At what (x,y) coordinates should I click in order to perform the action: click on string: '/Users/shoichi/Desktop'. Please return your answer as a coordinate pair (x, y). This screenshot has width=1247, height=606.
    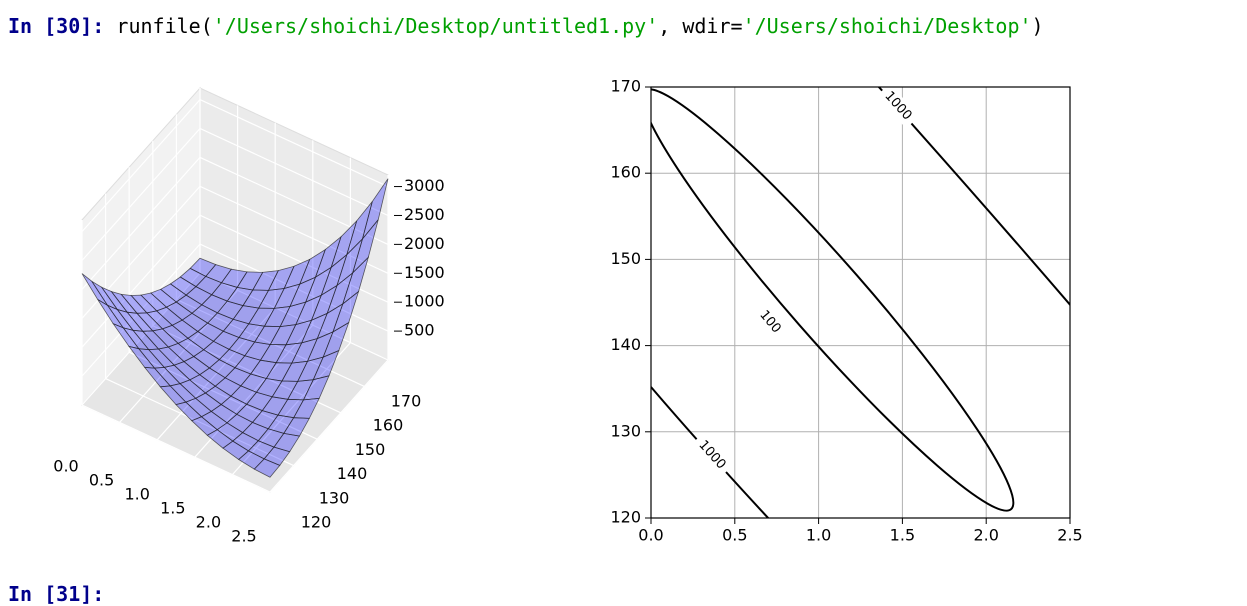
    Looking at the image, I should click on (887, 26).